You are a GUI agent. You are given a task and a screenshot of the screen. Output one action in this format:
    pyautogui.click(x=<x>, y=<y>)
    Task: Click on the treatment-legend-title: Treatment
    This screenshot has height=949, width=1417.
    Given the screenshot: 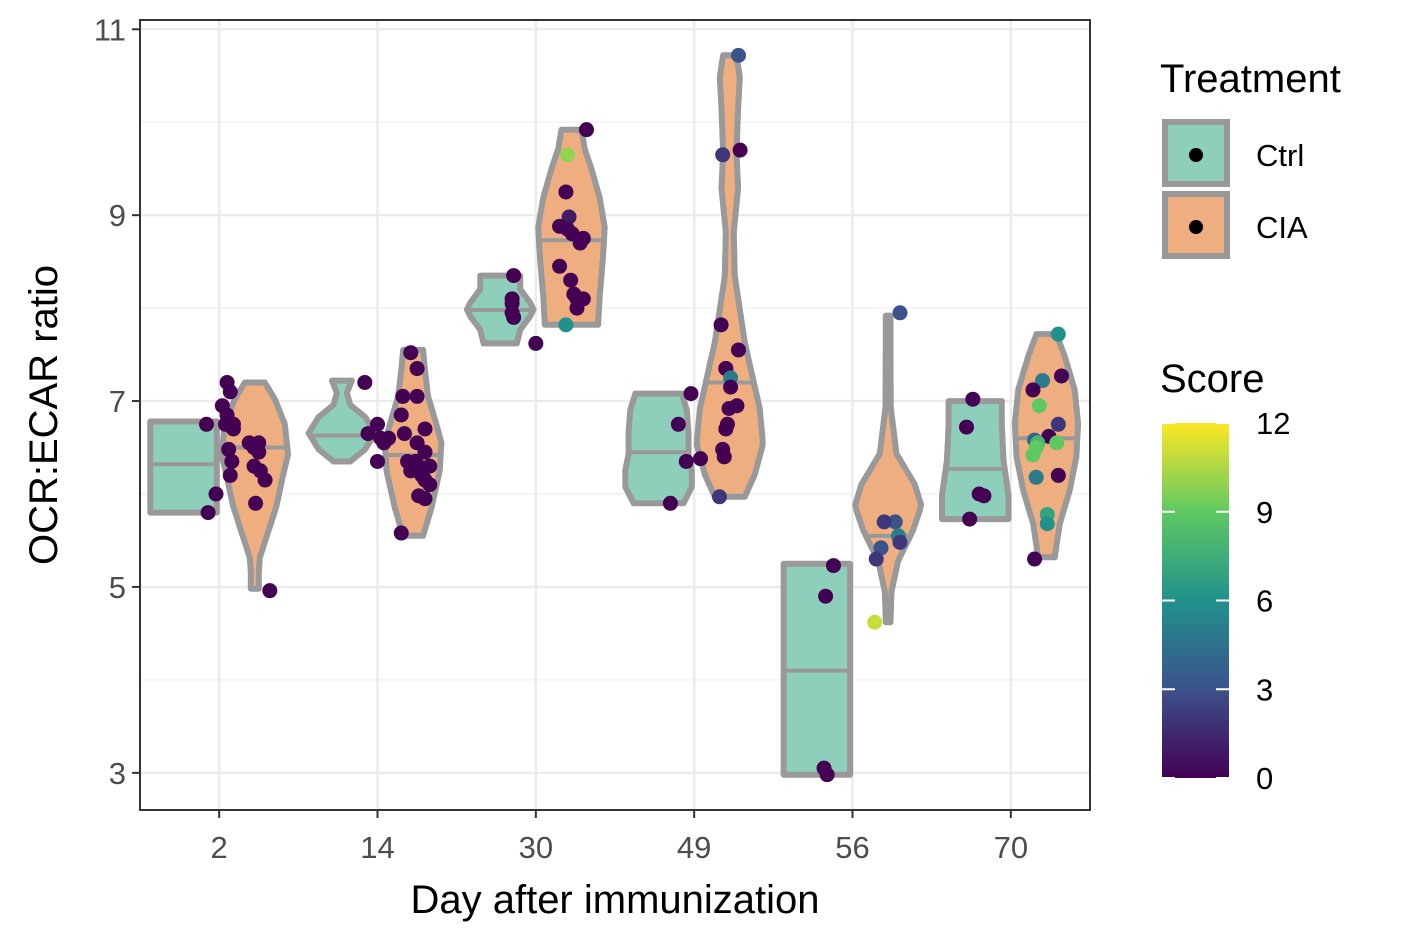 What is the action you would take?
    pyautogui.click(x=1250, y=79)
    